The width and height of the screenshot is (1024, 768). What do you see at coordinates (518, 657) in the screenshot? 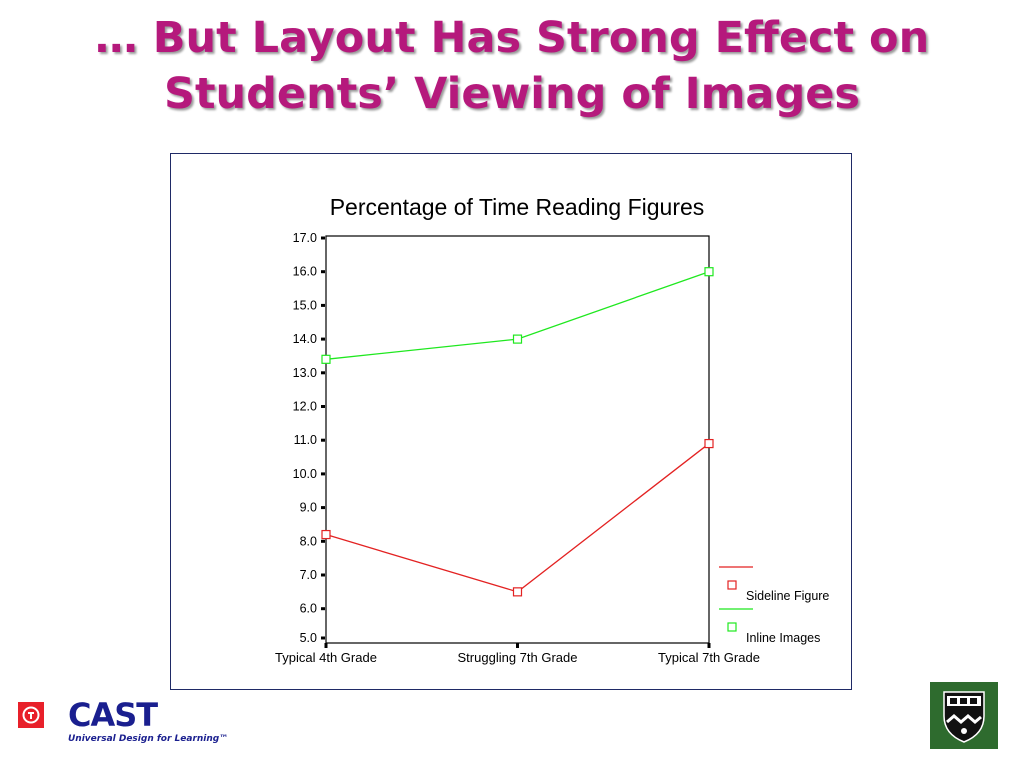
I see `x-tick-label: Struggling 7th Grade` at bounding box center [518, 657].